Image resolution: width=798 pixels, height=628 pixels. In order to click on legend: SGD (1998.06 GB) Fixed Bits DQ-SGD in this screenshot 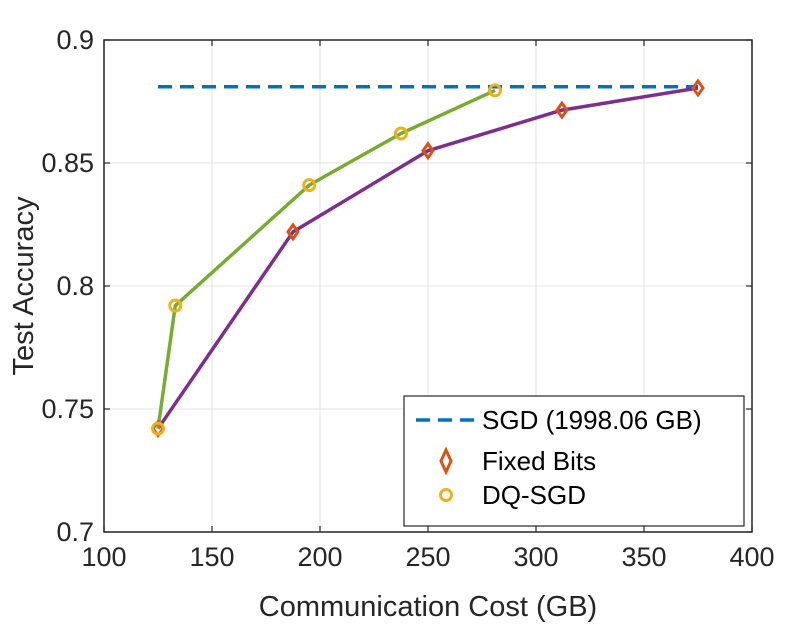, I will do `click(574, 461)`.